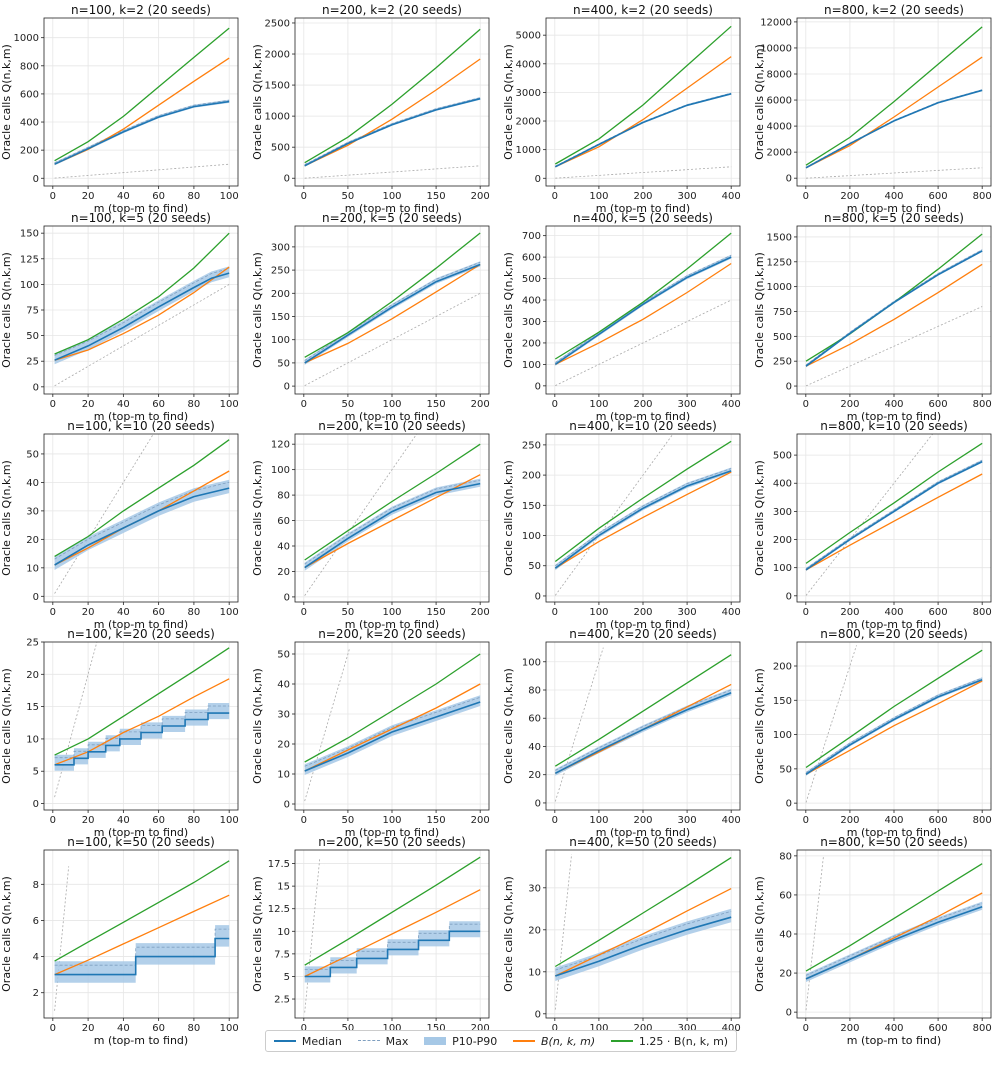  I want to click on subplot-title: n=400, k=50 (20 seeds), so click(643, 842).